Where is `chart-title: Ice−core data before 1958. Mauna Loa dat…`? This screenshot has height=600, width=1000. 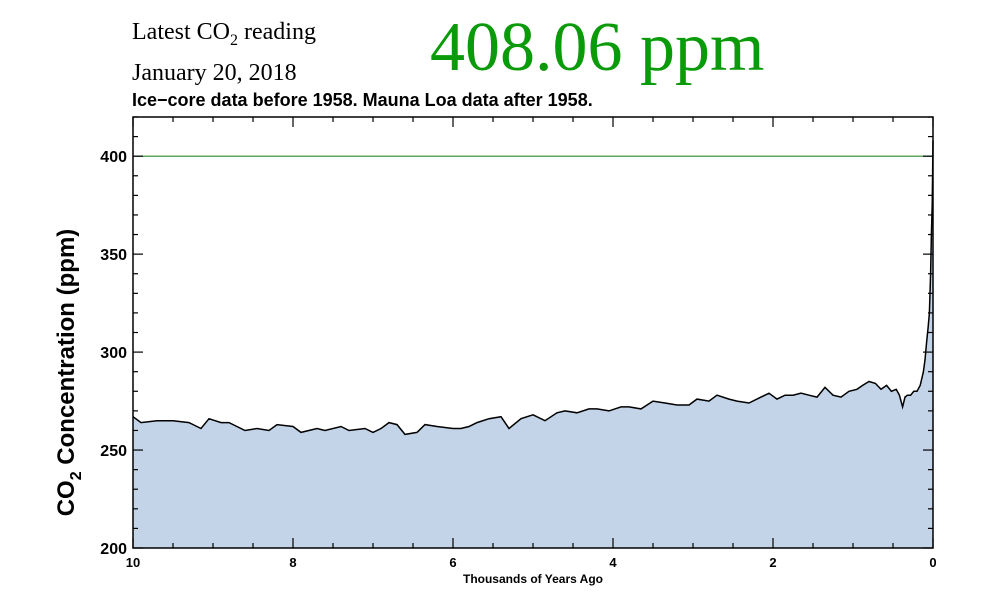
chart-title: Ice−core data before 1958. Mauna Loa dat… is located at coordinates (362, 100).